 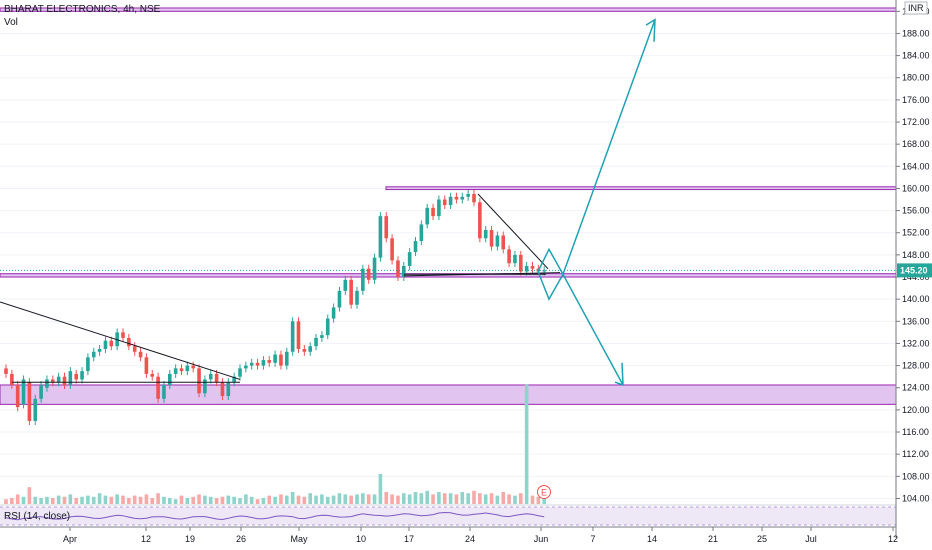 What do you see at coordinates (916, 233) in the screenshot?
I see `y-tick-label: 152.00` at bounding box center [916, 233].